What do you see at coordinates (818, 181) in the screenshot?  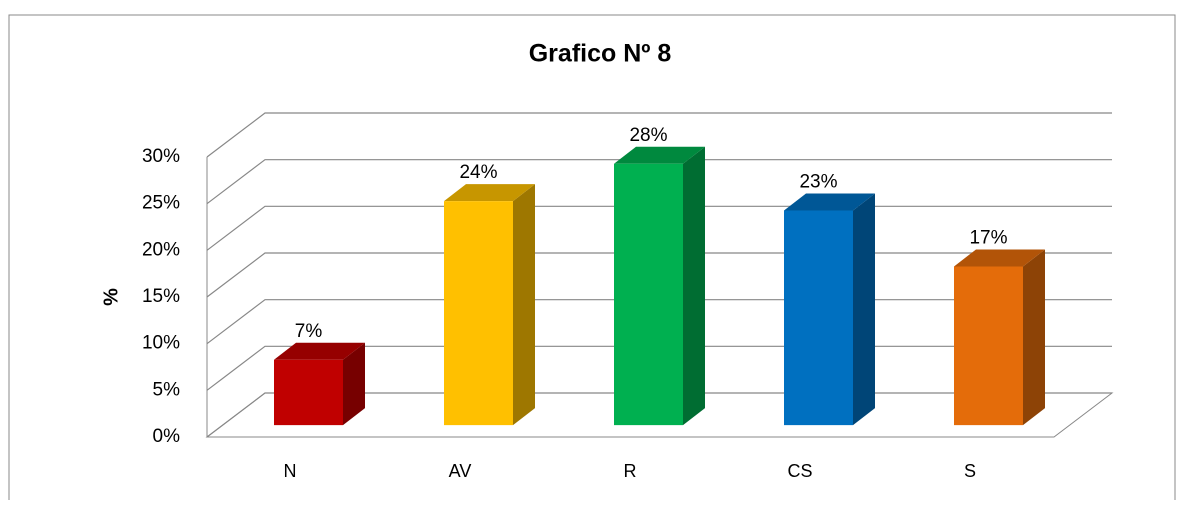 I see `value-label: 23%` at bounding box center [818, 181].